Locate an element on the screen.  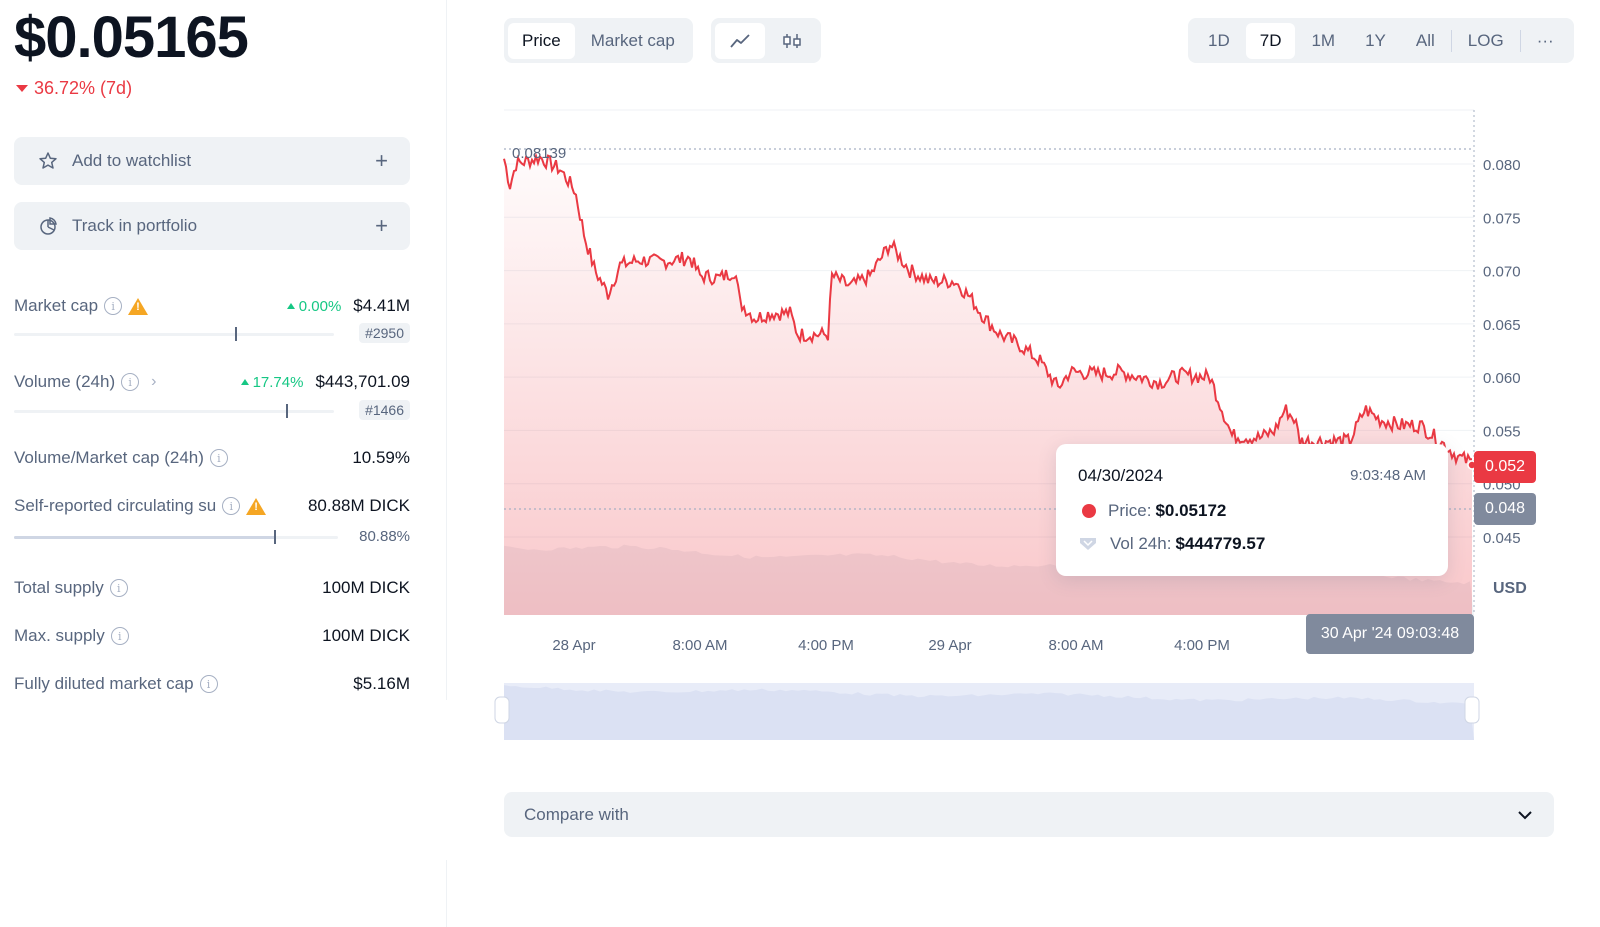
log-scale-toggle: LOG is located at coordinates (1485, 40).